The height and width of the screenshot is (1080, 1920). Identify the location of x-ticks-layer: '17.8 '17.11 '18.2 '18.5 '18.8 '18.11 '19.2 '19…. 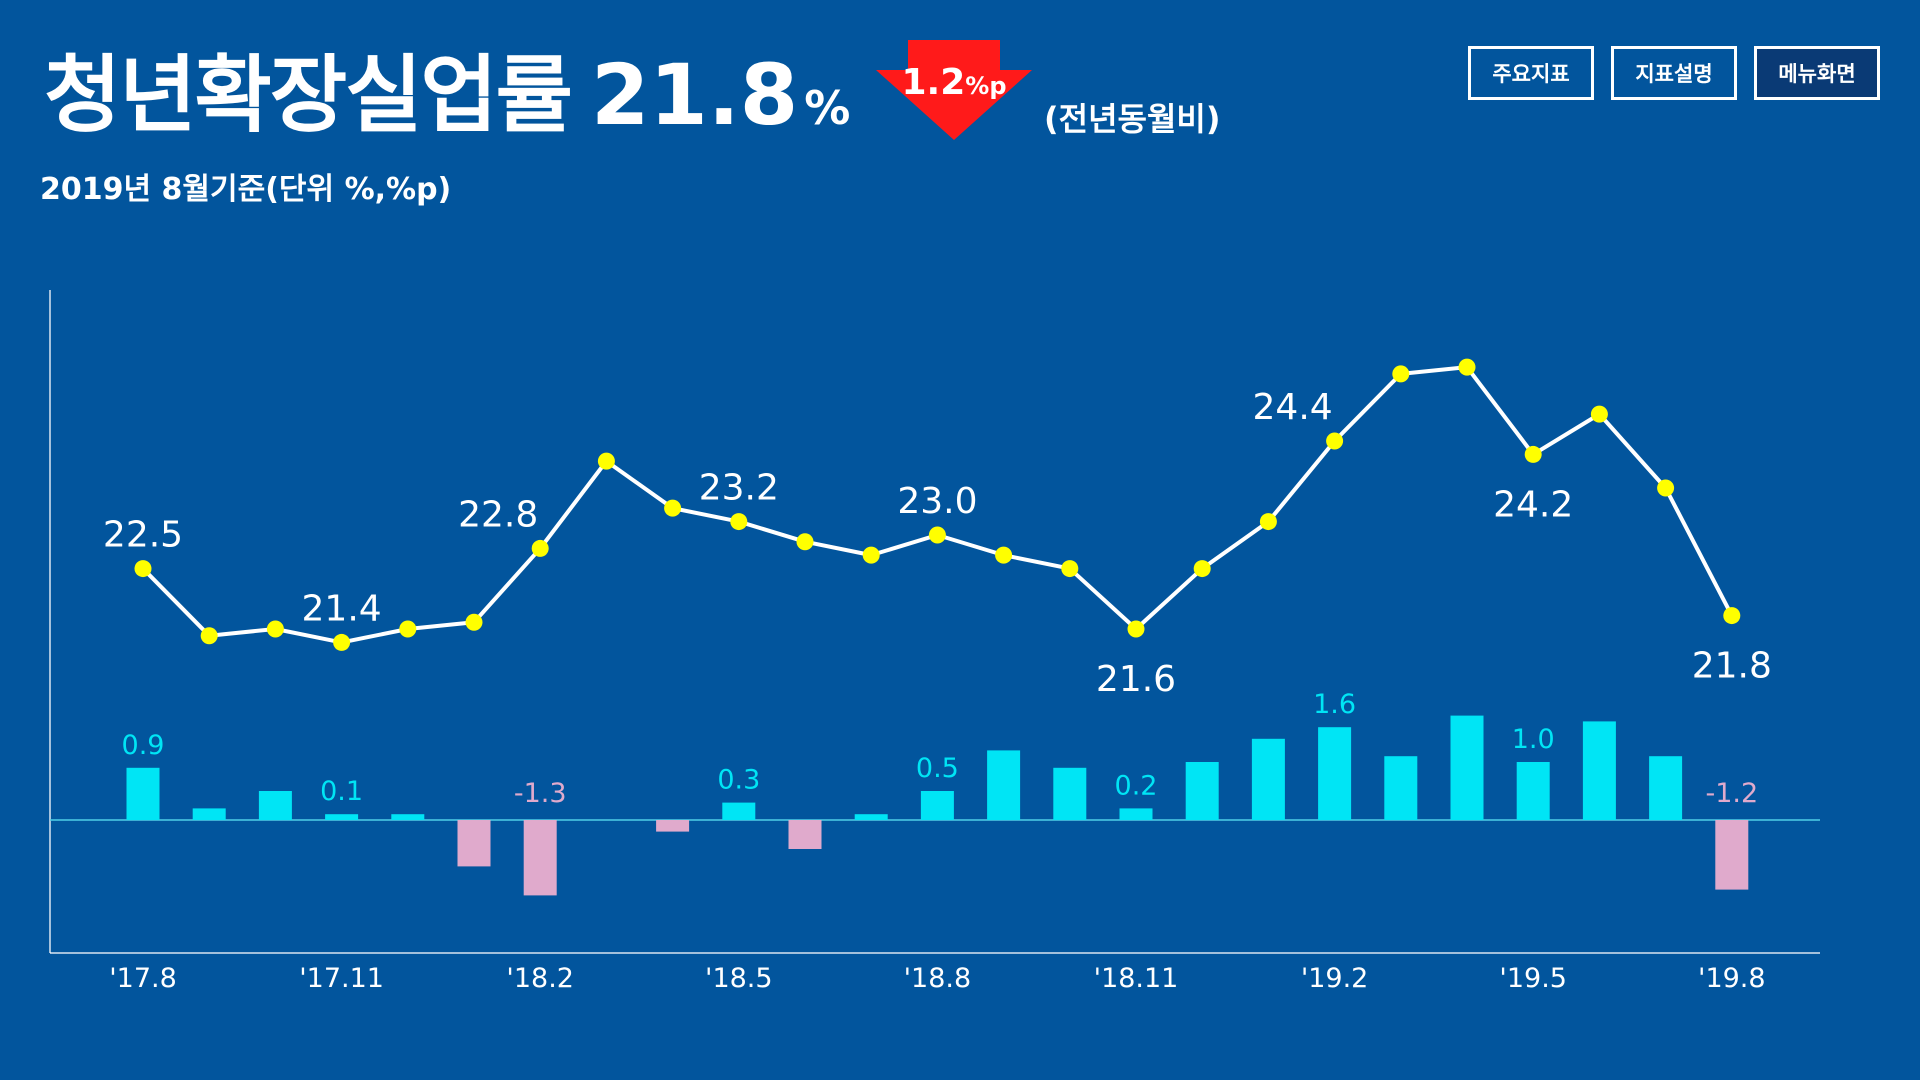
(937, 978).